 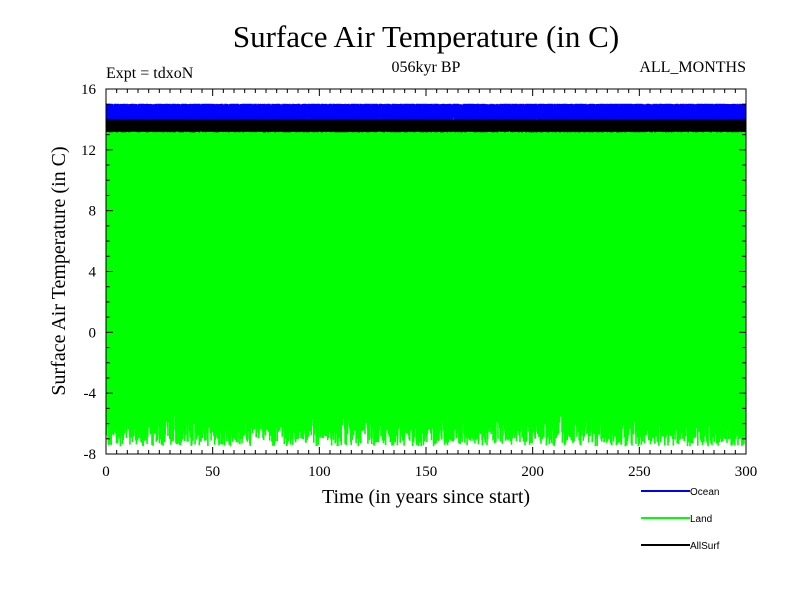 What do you see at coordinates (88, 151) in the screenshot?
I see `y-tick-label: 12` at bounding box center [88, 151].